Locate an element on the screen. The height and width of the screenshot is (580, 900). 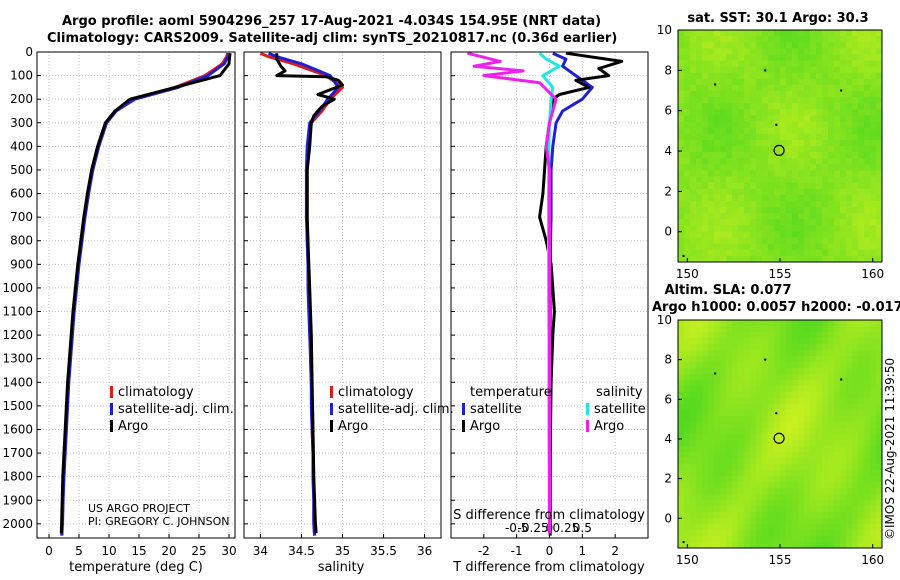
island-speck is located at coordinates (765, 70).